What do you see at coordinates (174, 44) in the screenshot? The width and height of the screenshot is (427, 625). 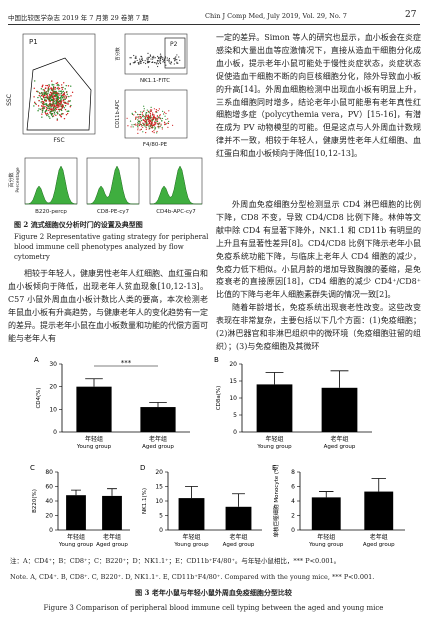 I see `plot-label: P2` at bounding box center [174, 44].